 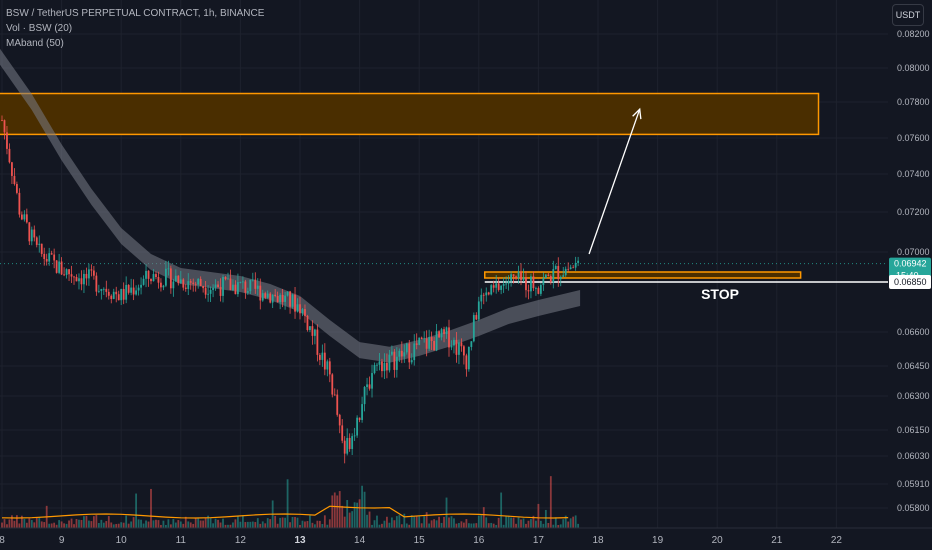 What do you see at coordinates (539, 540) in the screenshot?
I see `time-tick-label: 17` at bounding box center [539, 540].